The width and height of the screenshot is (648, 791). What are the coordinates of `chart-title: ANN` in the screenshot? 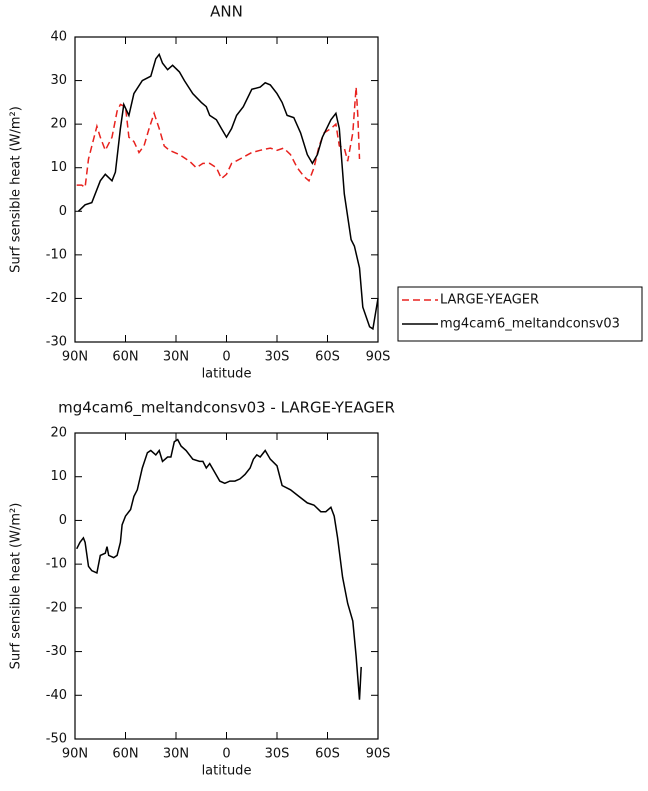 It's located at (226, 12).